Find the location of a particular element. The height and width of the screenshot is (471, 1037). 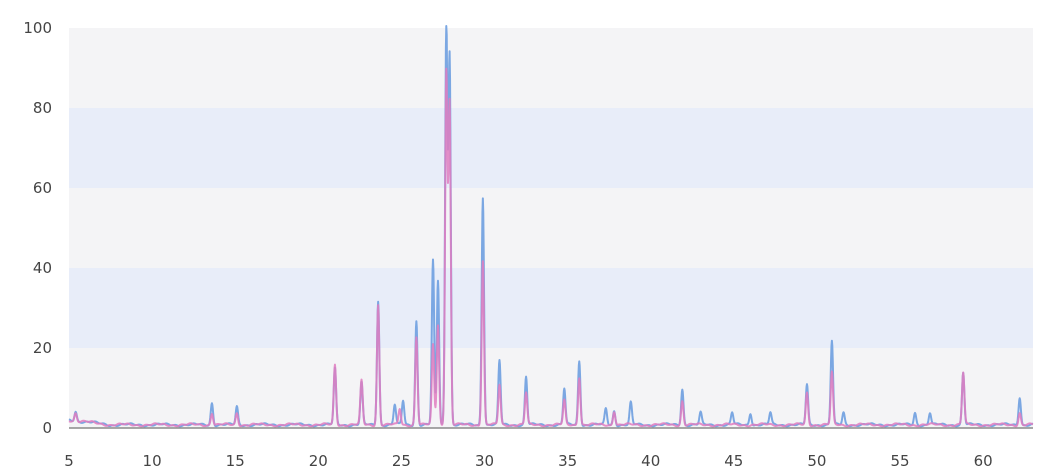

y-tick-label: 20 is located at coordinates (42, 348).